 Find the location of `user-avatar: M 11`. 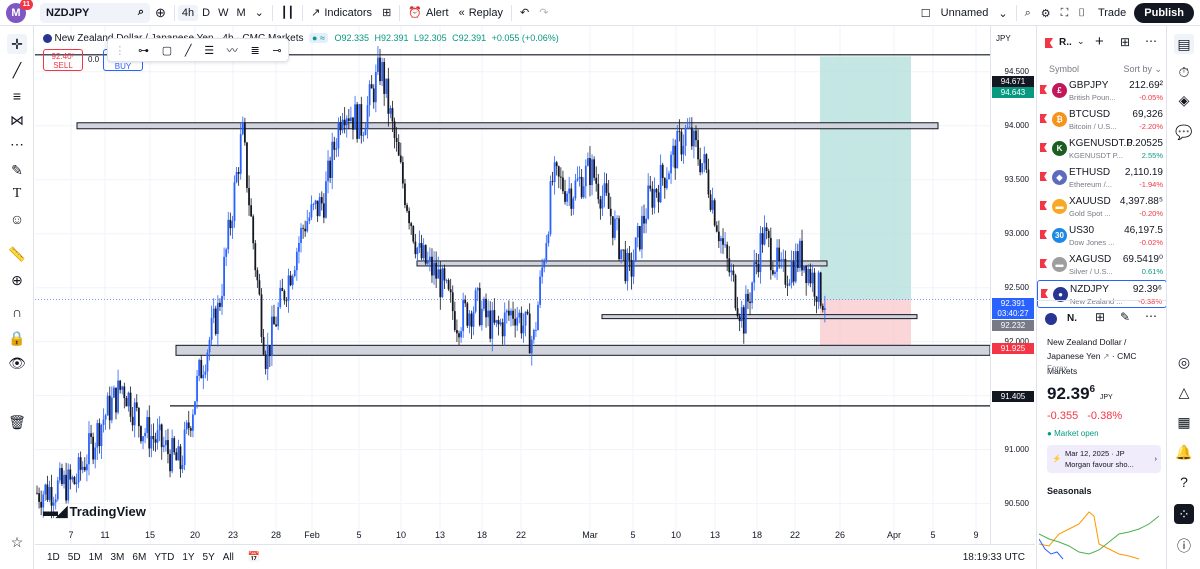

user-avatar: M 11 is located at coordinates (19, 11).